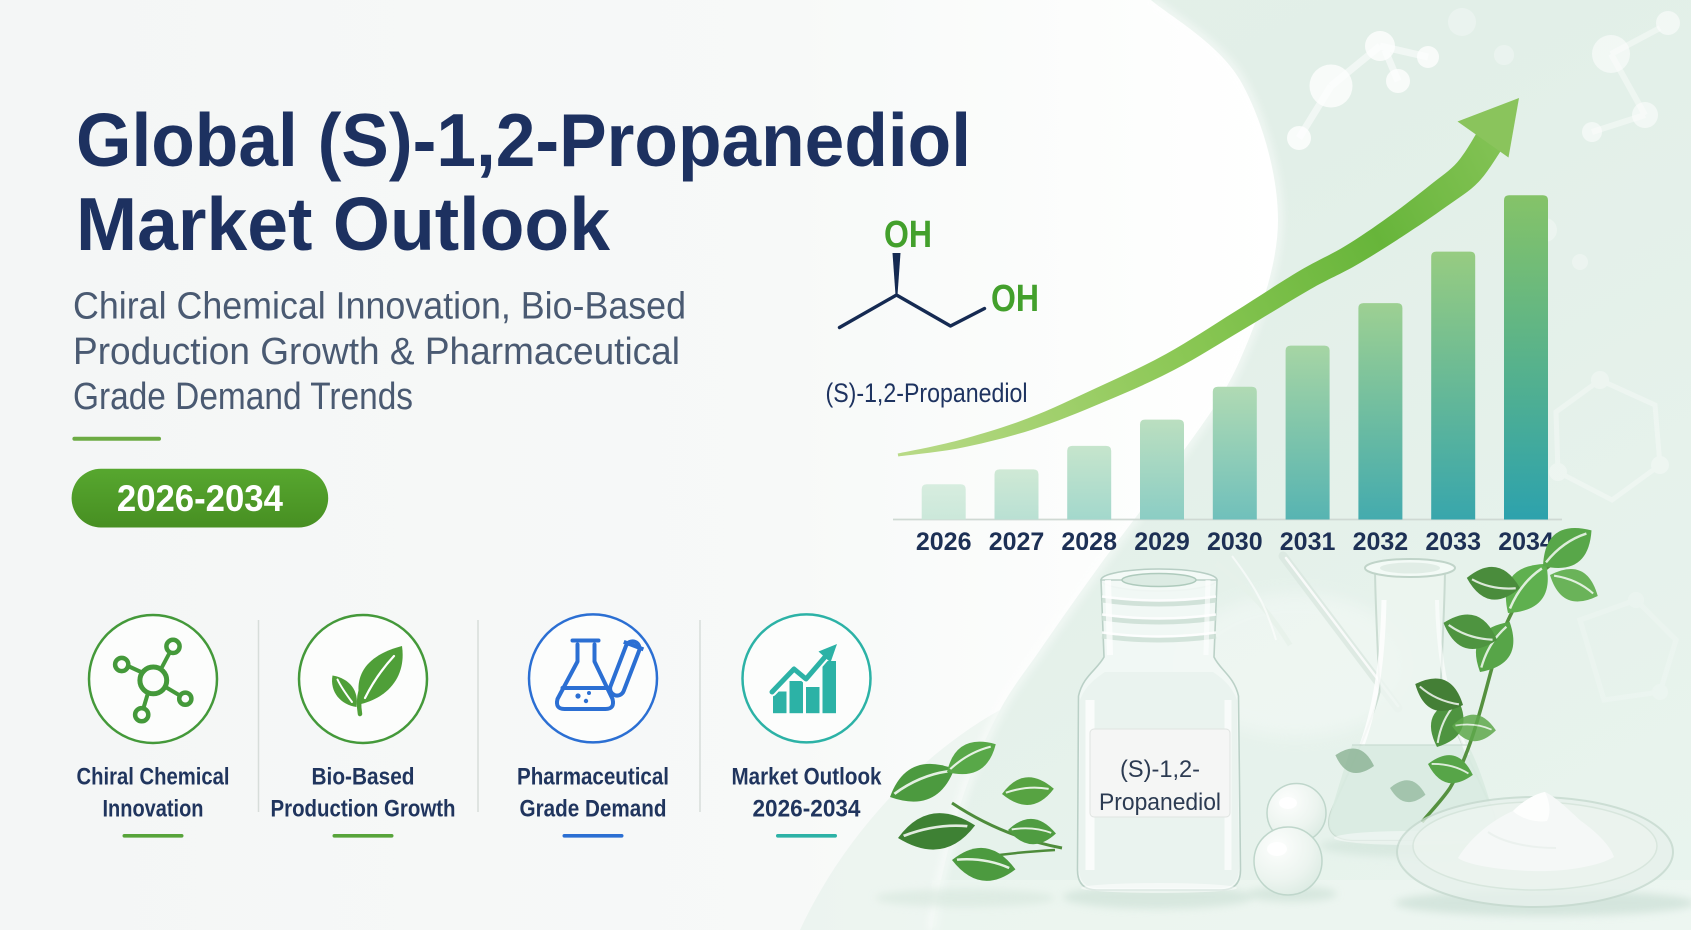 Image resolution: width=1691 pixels, height=935 pixels. I want to click on svg-text: 2026, so click(944, 542).